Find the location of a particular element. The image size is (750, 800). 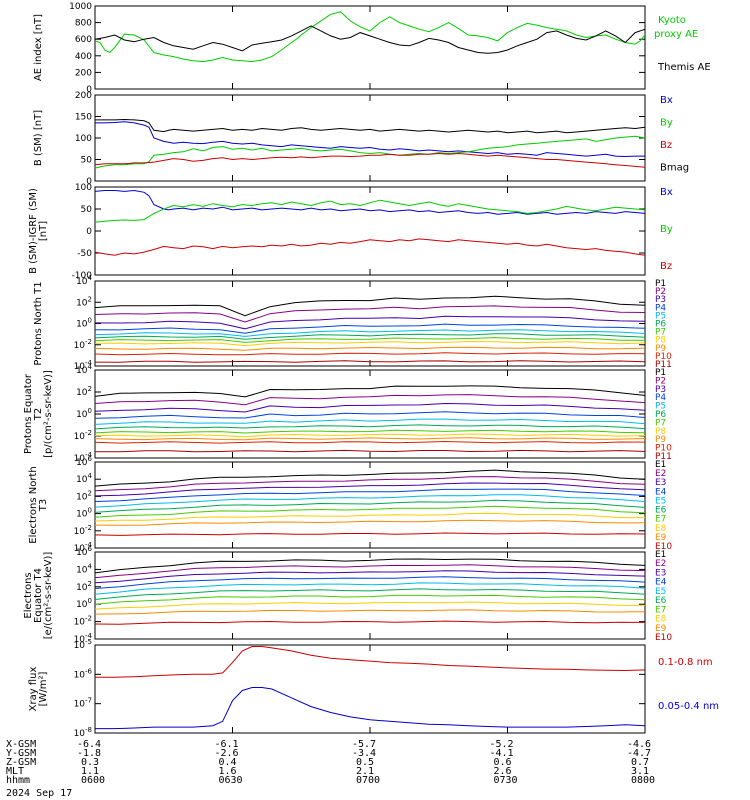

y-tick-label: 200 is located at coordinates (83, 73).